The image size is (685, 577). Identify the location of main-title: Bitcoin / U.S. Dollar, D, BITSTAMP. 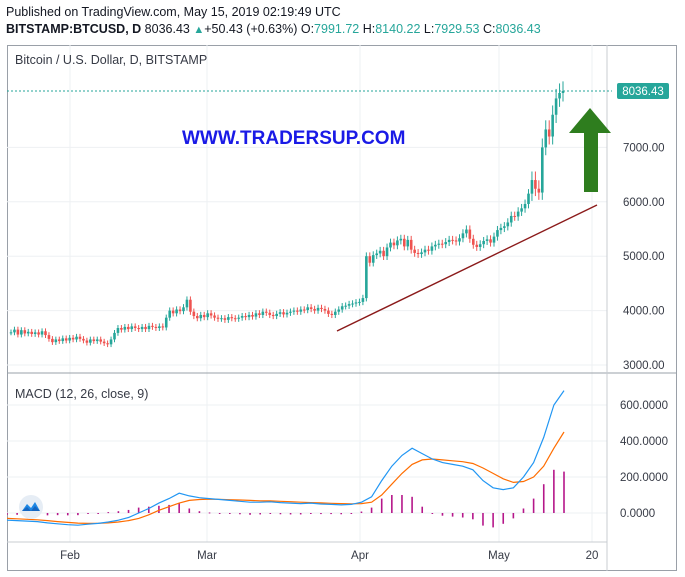
(111, 60).